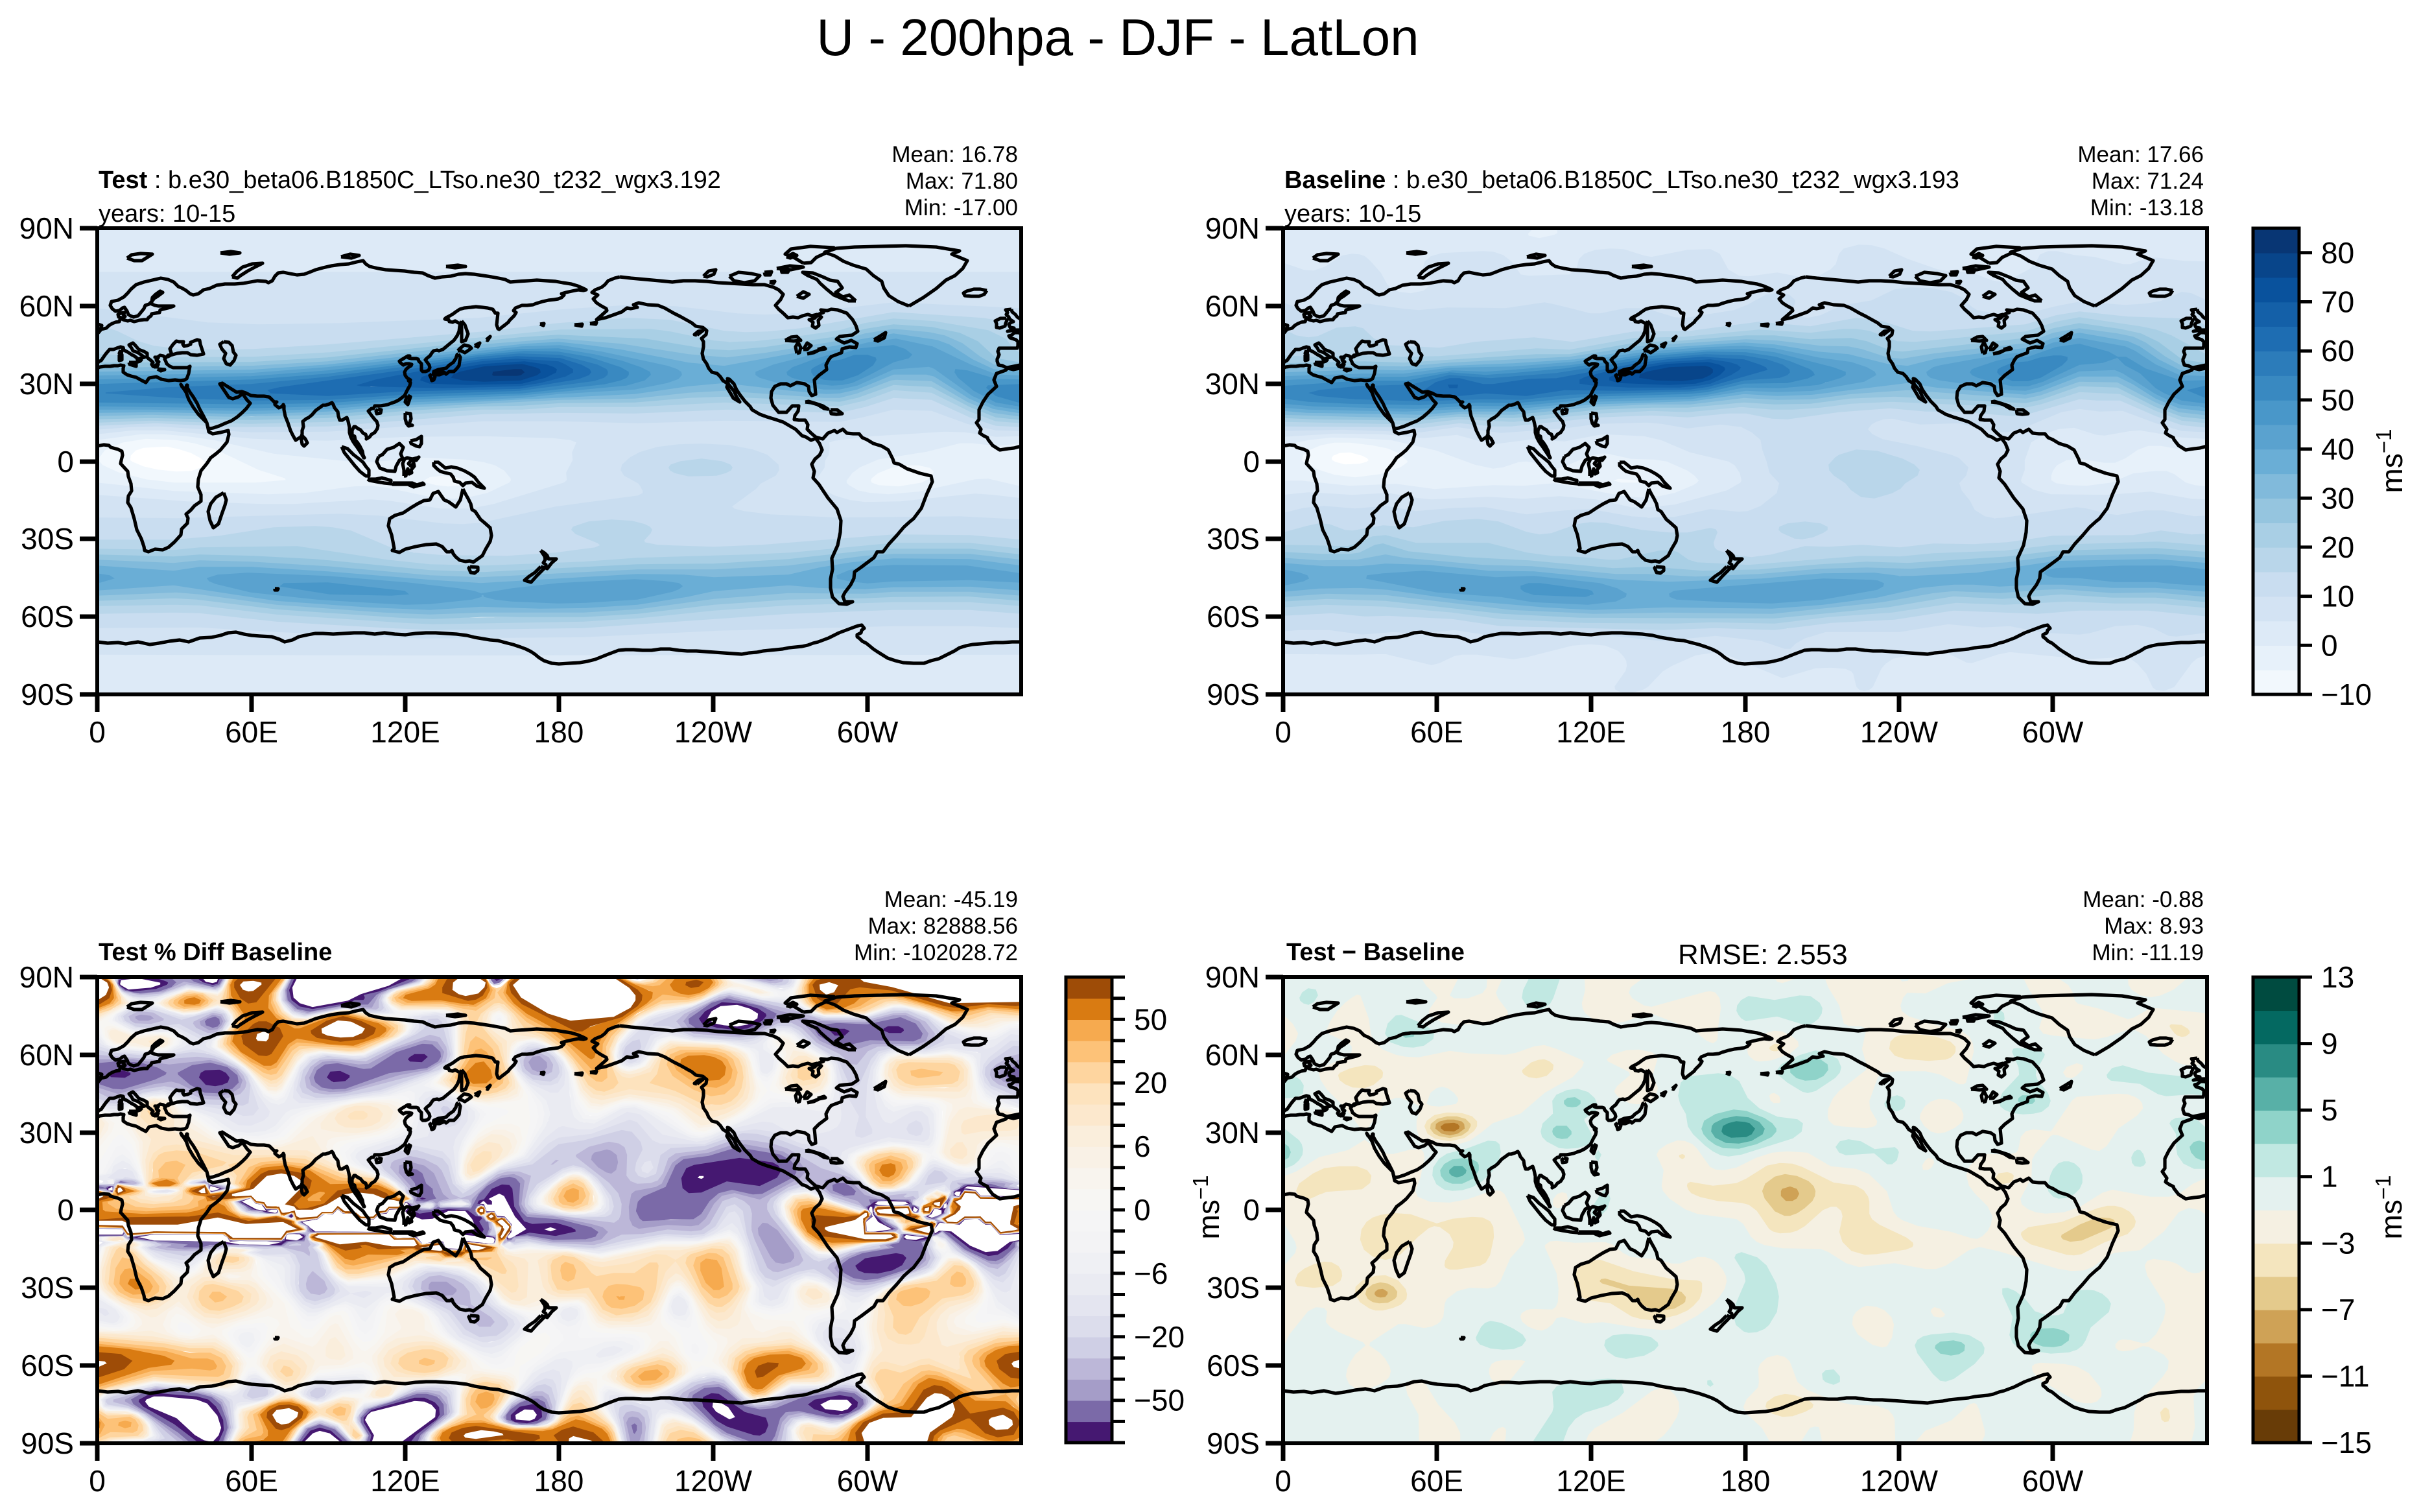  What do you see at coordinates (962, 181) in the screenshot?
I see `svg-text: Max: 71.80` at bounding box center [962, 181].